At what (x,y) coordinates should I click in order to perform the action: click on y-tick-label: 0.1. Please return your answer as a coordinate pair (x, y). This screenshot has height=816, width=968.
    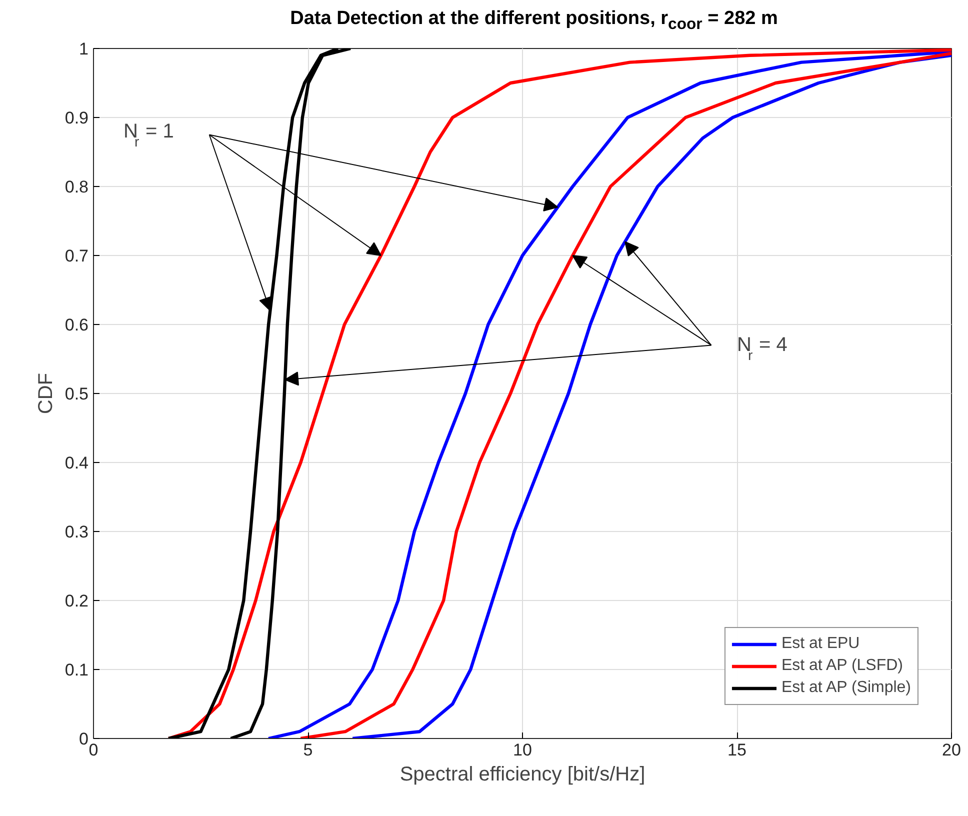
    Looking at the image, I should click on (76, 670).